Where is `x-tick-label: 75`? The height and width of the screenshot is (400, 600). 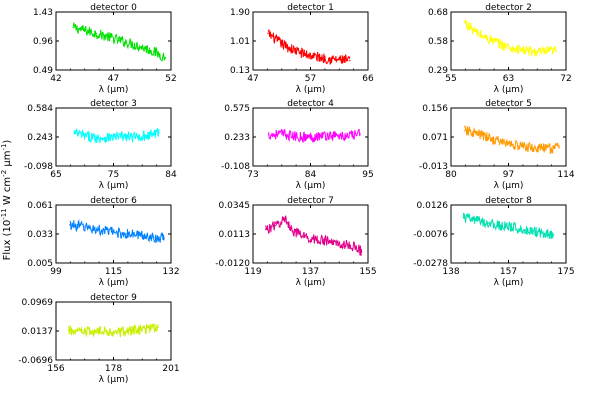
x-tick-label: 75 is located at coordinates (113, 175).